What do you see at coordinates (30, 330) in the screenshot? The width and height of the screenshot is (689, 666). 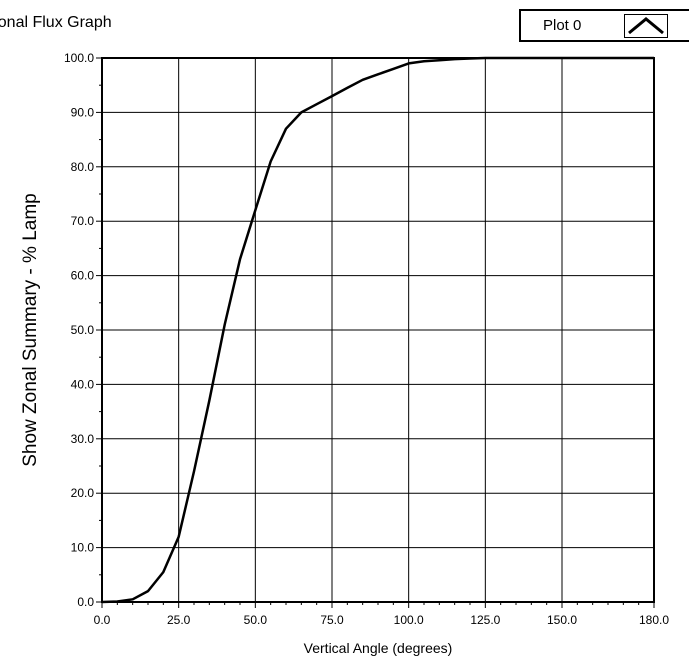 I see `y-axis-label: Show Zonal Summary - % Lamp` at bounding box center [30, 330].